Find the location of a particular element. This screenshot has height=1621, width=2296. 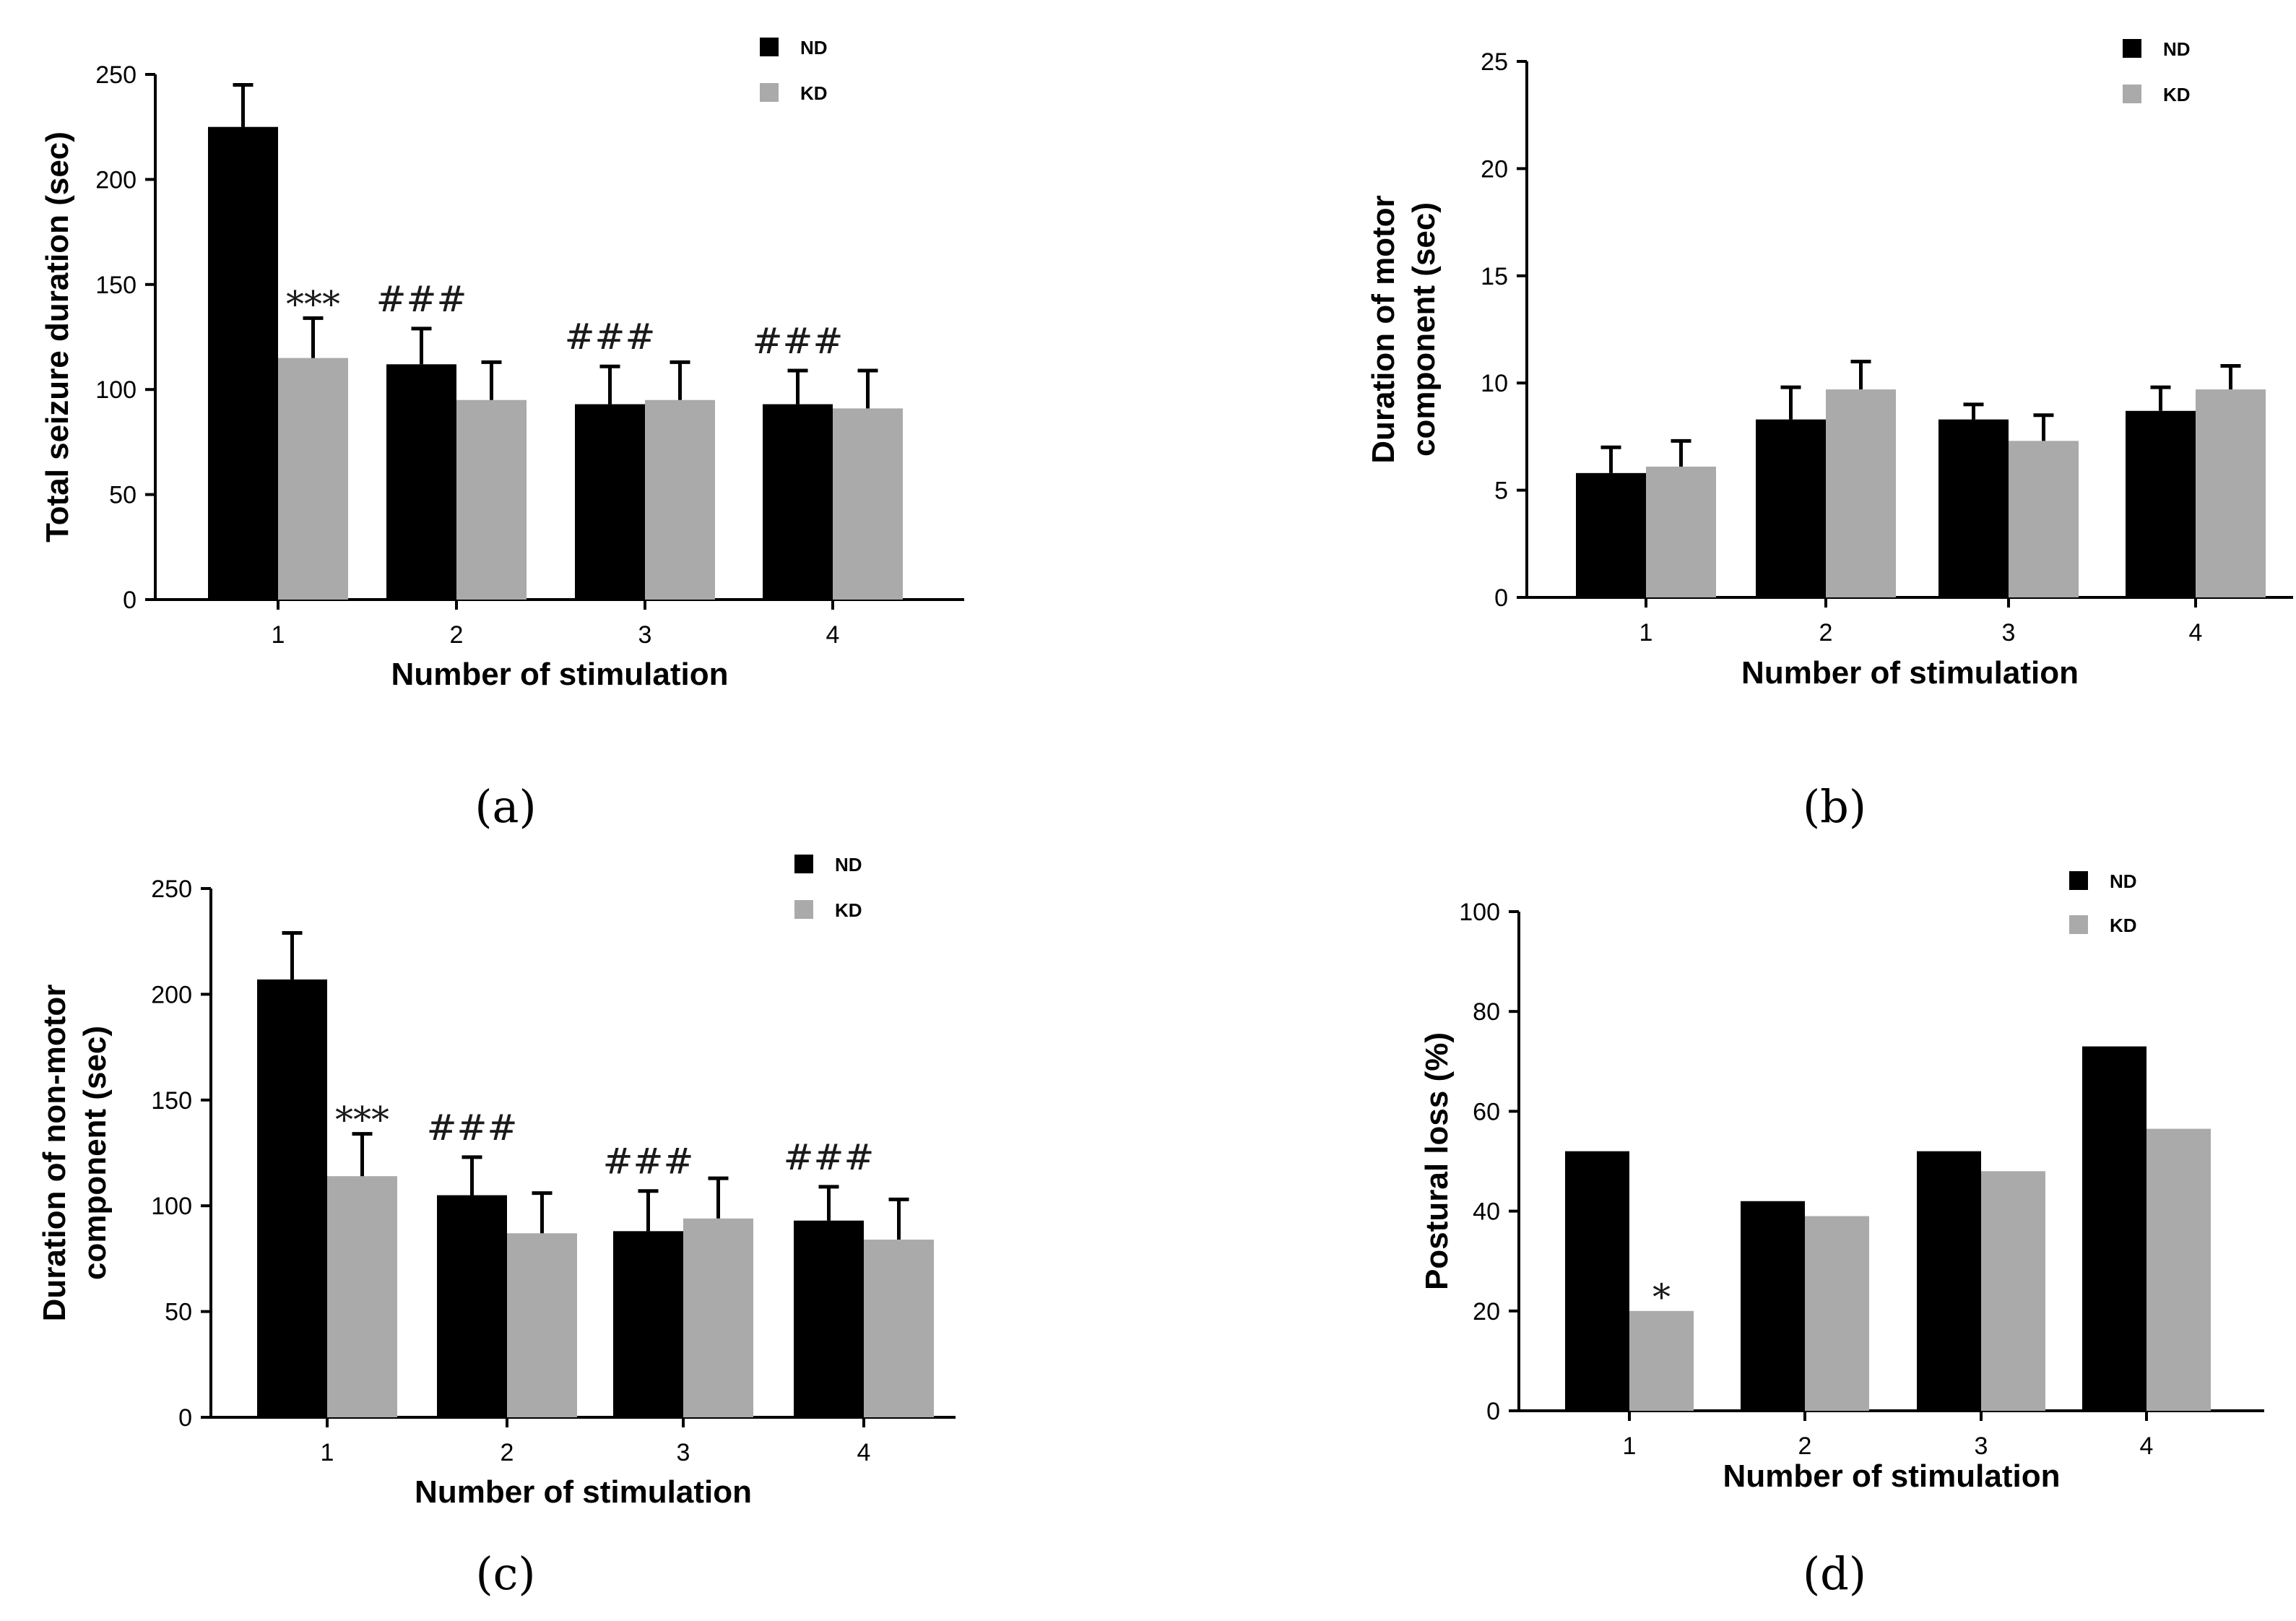

y-axis-label-line: Duration of non-motor is located at coordinates (54, 1154).